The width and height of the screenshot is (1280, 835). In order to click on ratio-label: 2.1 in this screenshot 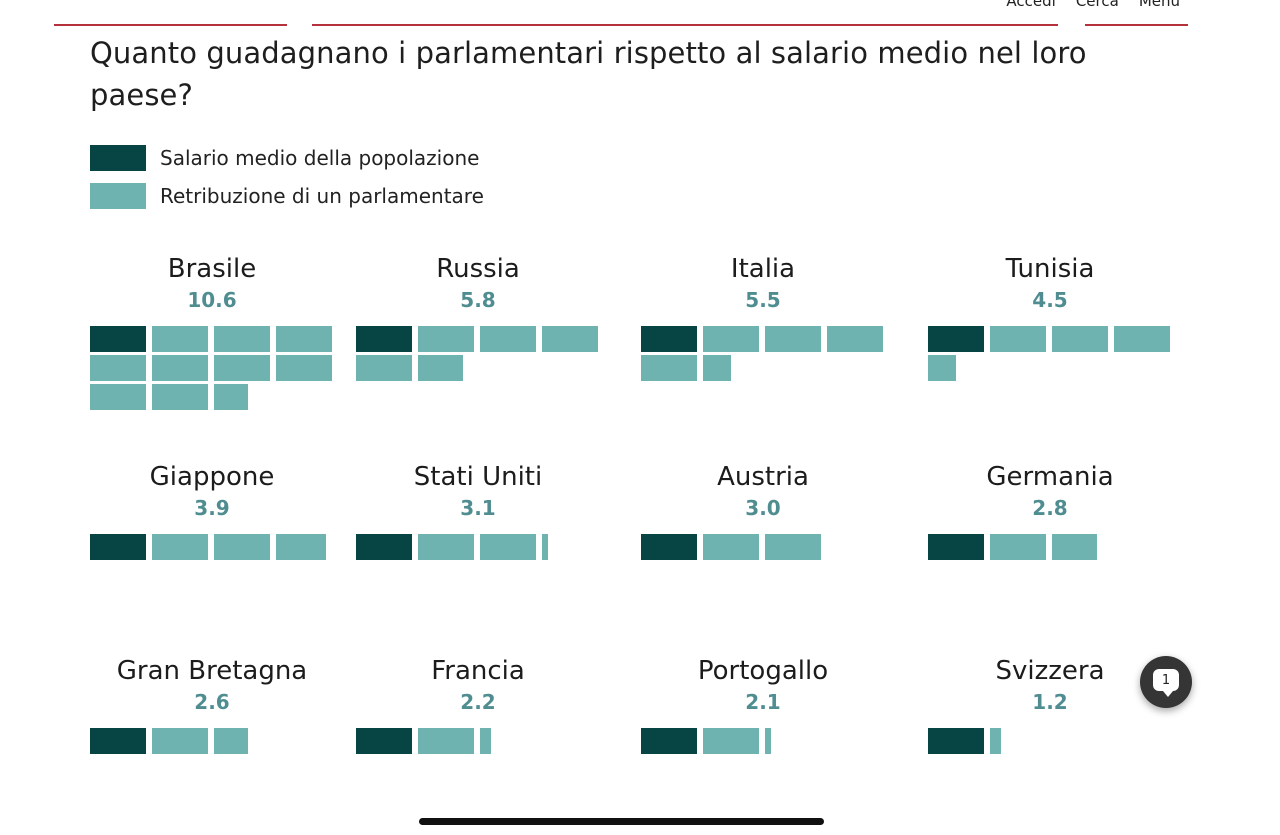, I will do `click(763, 702)`.